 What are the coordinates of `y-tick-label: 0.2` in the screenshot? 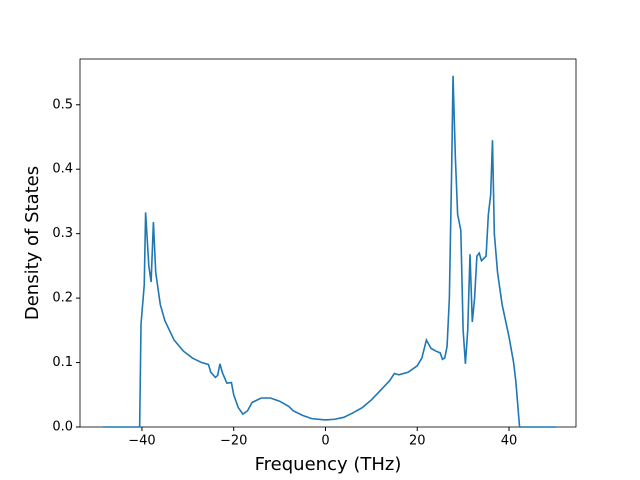 It's located at (62, 298).